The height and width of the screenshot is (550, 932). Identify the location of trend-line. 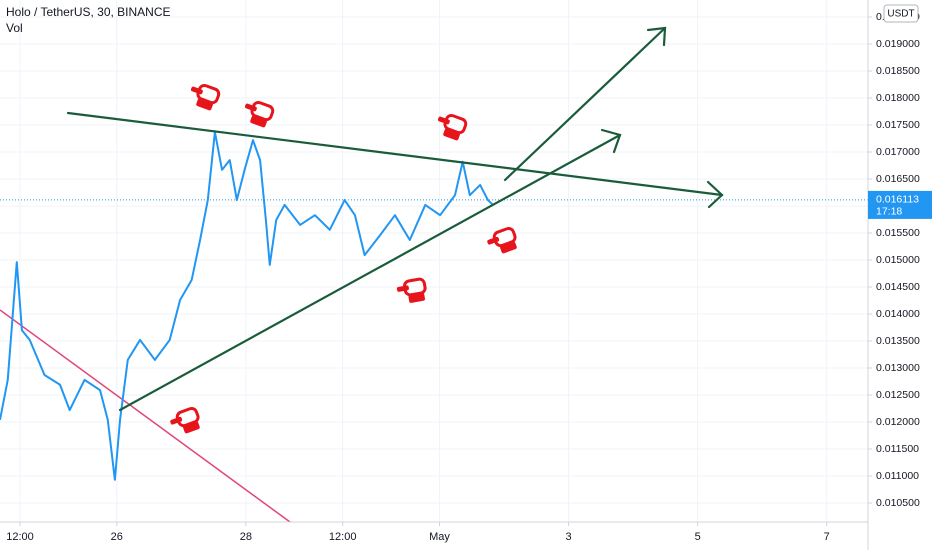
(145, 416).